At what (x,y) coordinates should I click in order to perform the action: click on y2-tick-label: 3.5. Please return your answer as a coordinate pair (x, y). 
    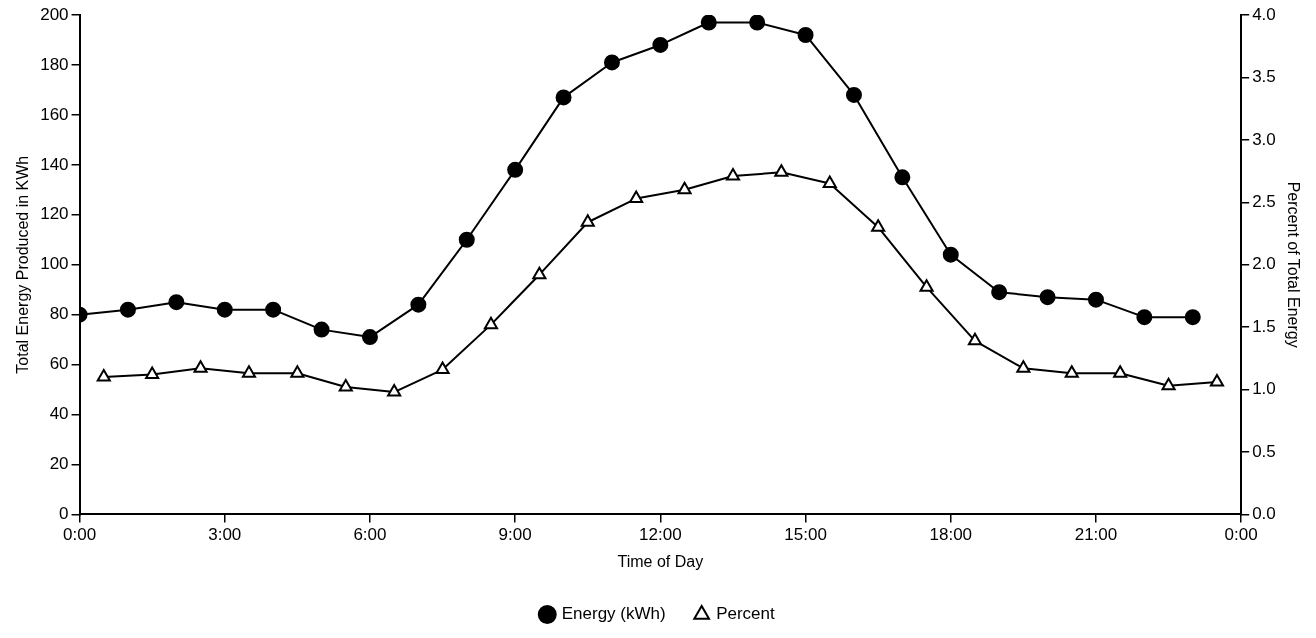
    Looking at the image, I should click on (1264, 77).